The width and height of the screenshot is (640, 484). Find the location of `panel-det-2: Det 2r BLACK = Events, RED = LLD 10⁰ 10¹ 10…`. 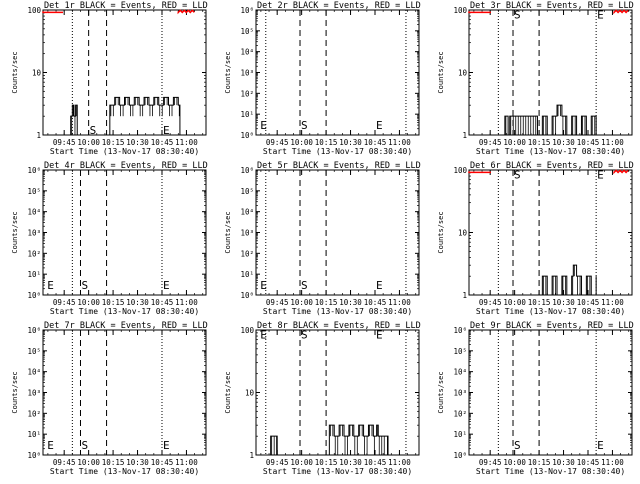

panel-det-2: Det 2r BLACK = Events, RED = LLD 10⁰ 10¹ 10… is located at coordinates (322, 78).